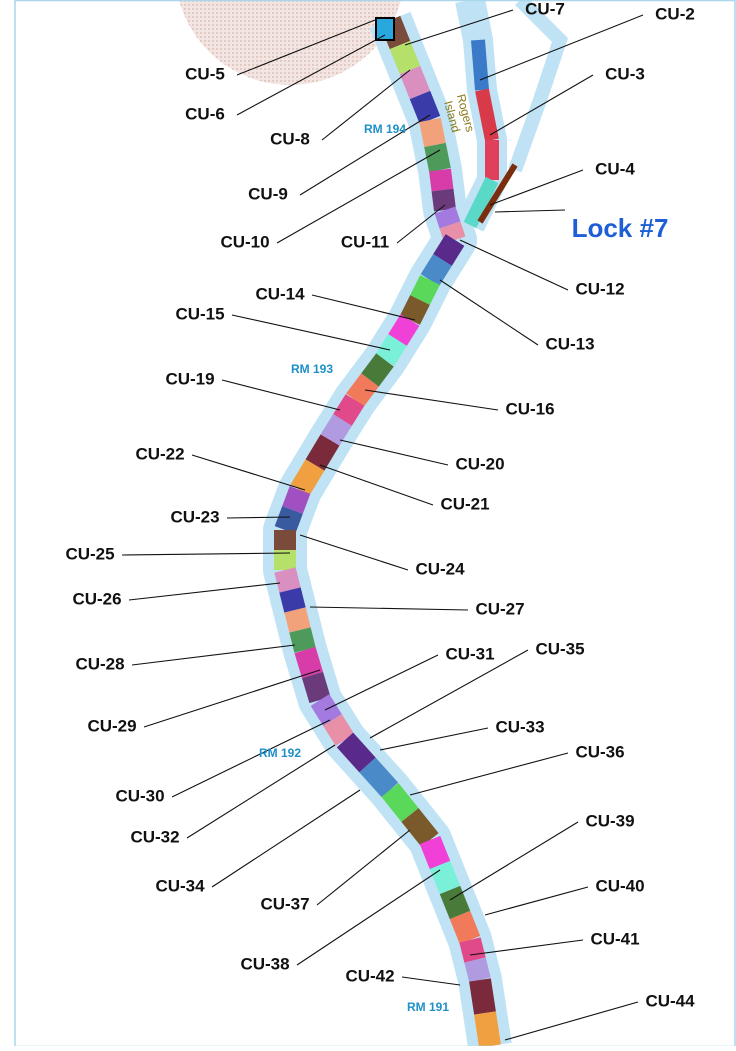 The height and width of the screenshot is (1051, 736). Describe the element at coordinates (89, 553) in the screenshot. I see `unit-label: CU-25` at that location.